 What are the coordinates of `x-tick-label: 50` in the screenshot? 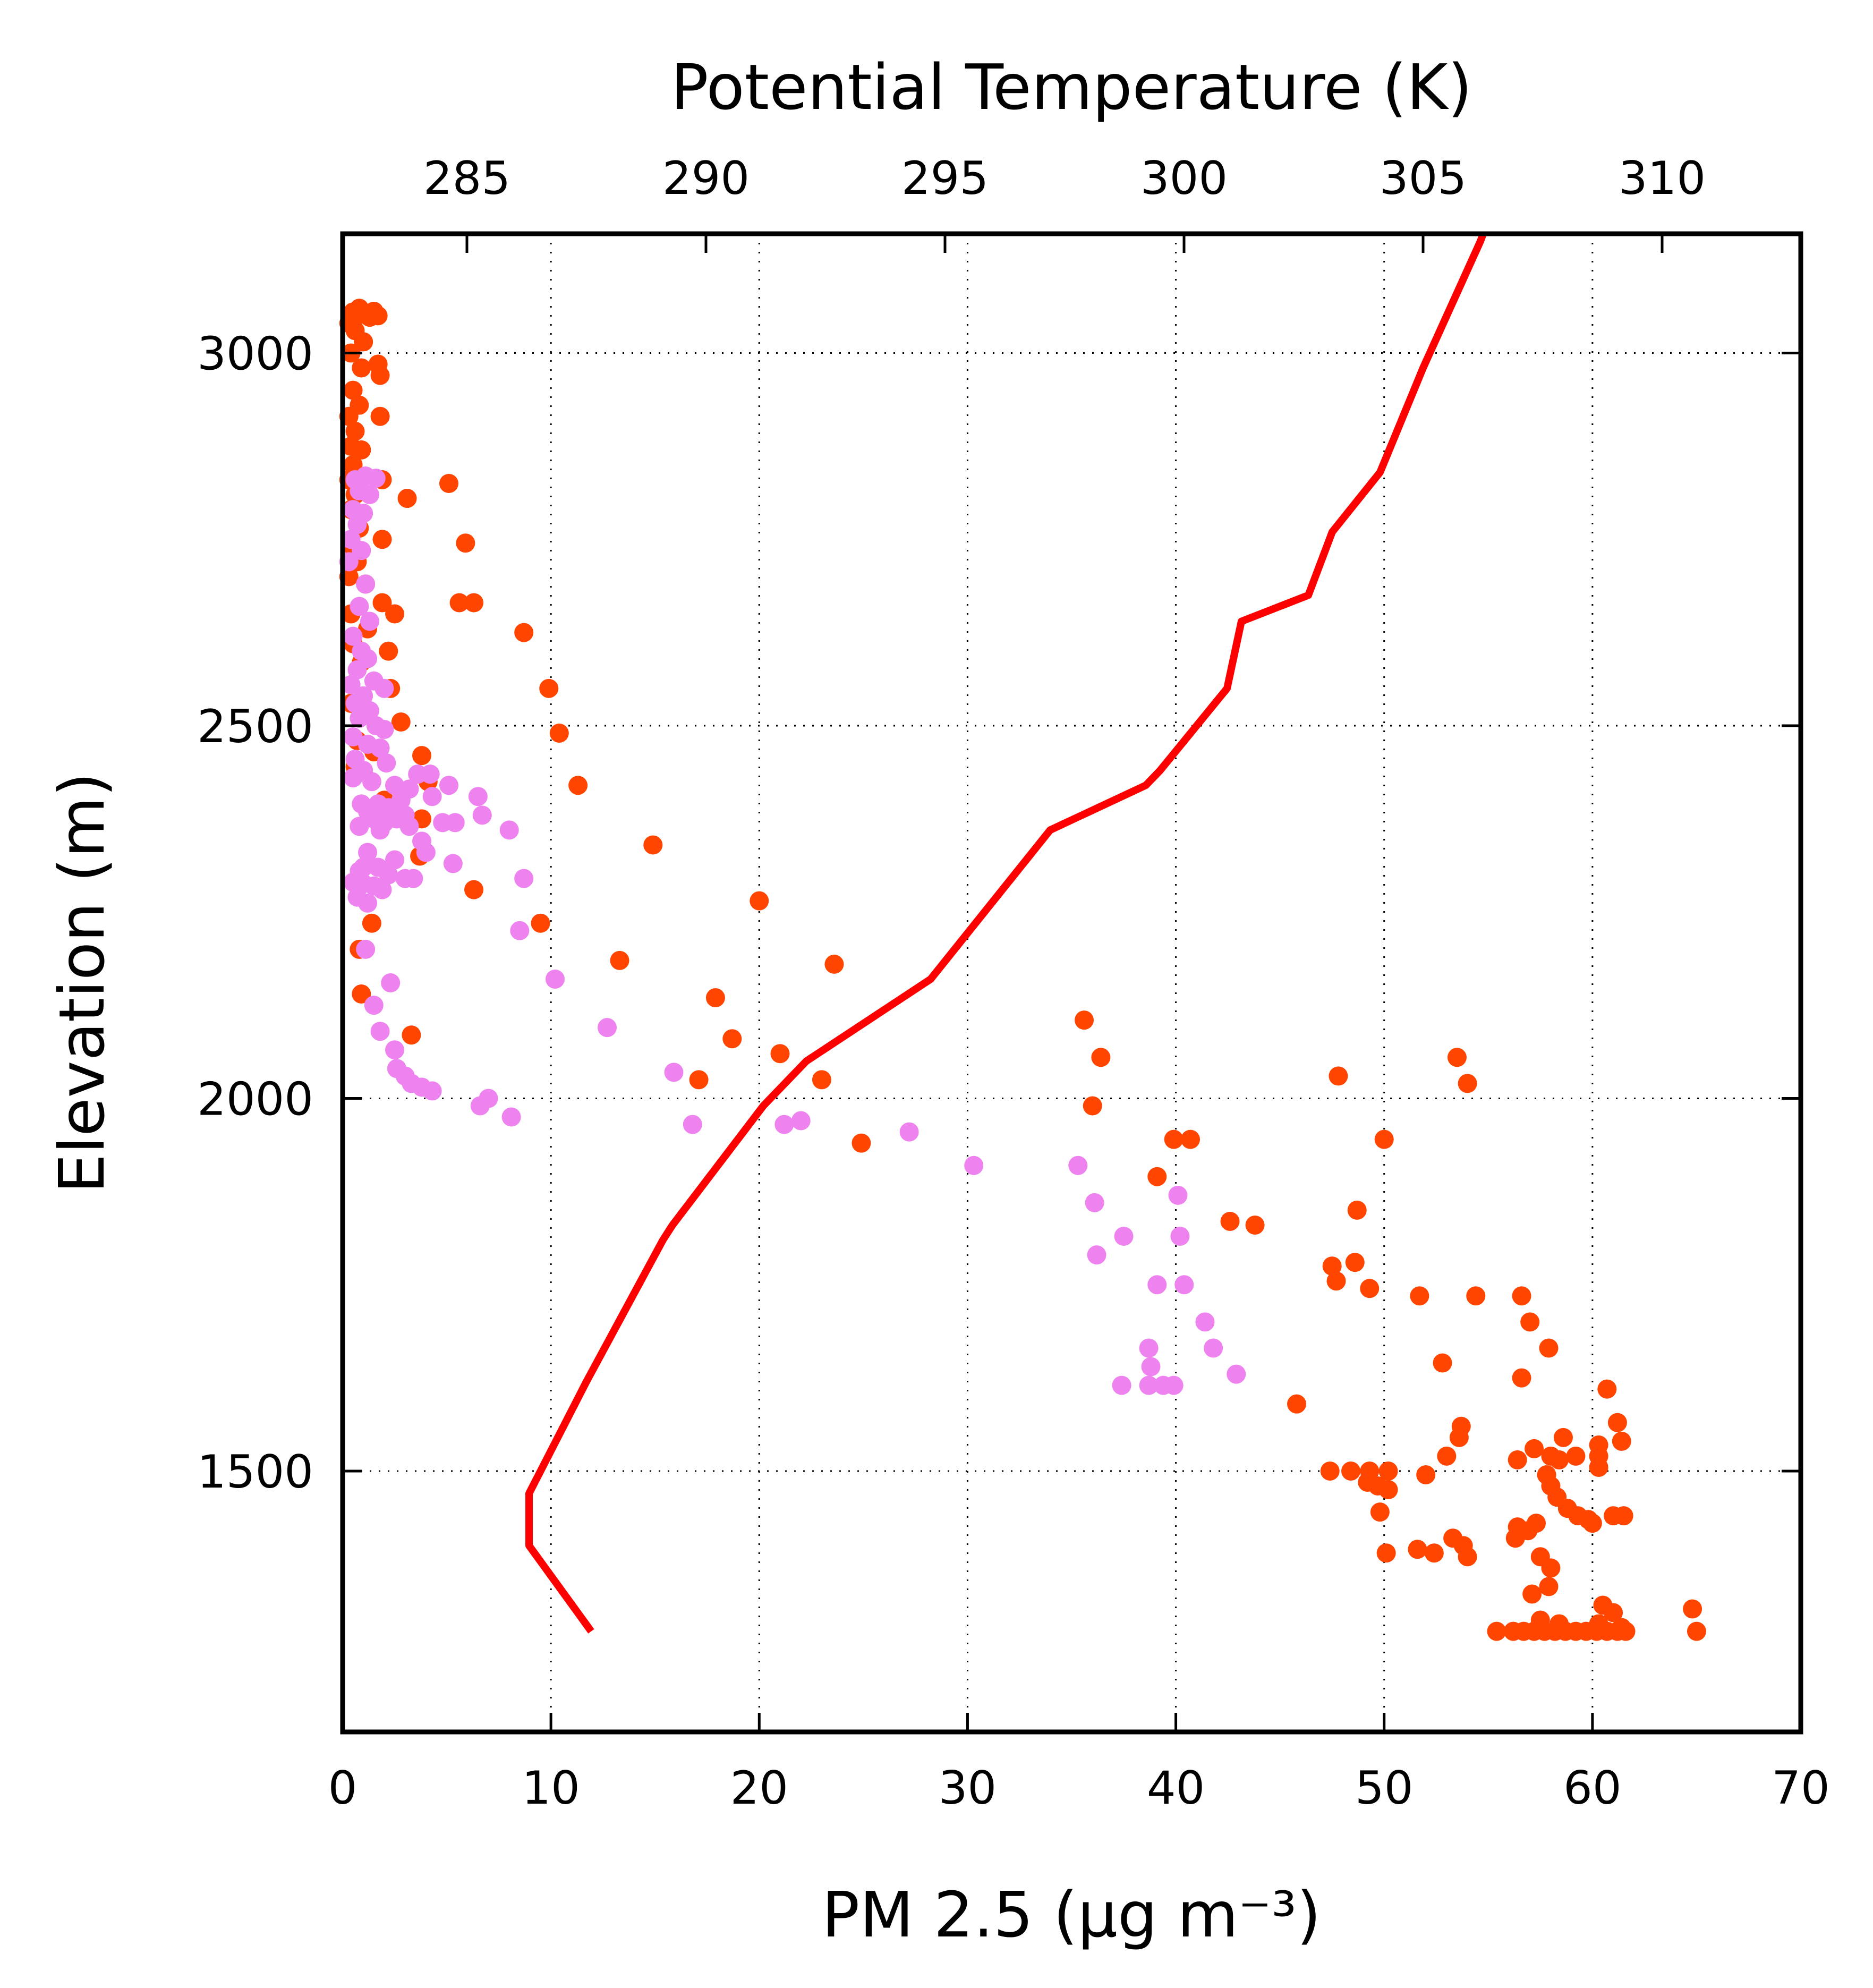 It's located at (1384, 1788).